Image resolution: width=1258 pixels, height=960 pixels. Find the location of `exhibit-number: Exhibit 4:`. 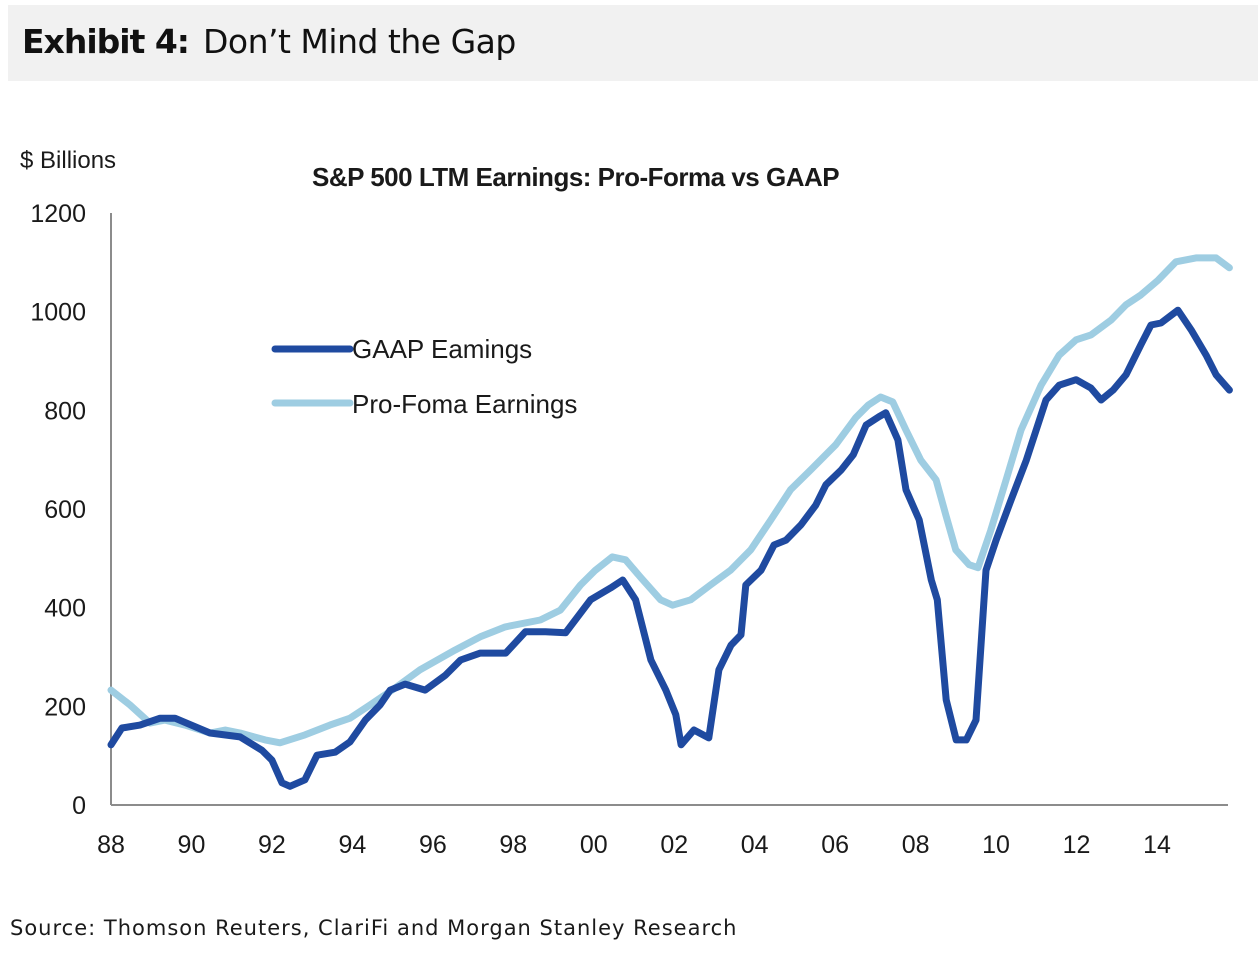

exhibit-number: Exhibit 4: is located at coordinates (106, 41).